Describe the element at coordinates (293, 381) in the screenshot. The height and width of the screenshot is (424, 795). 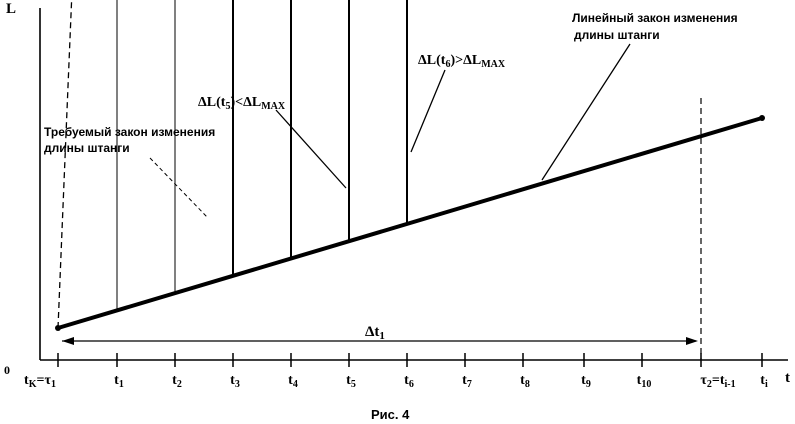
I see `tick-label: t4` at that location.